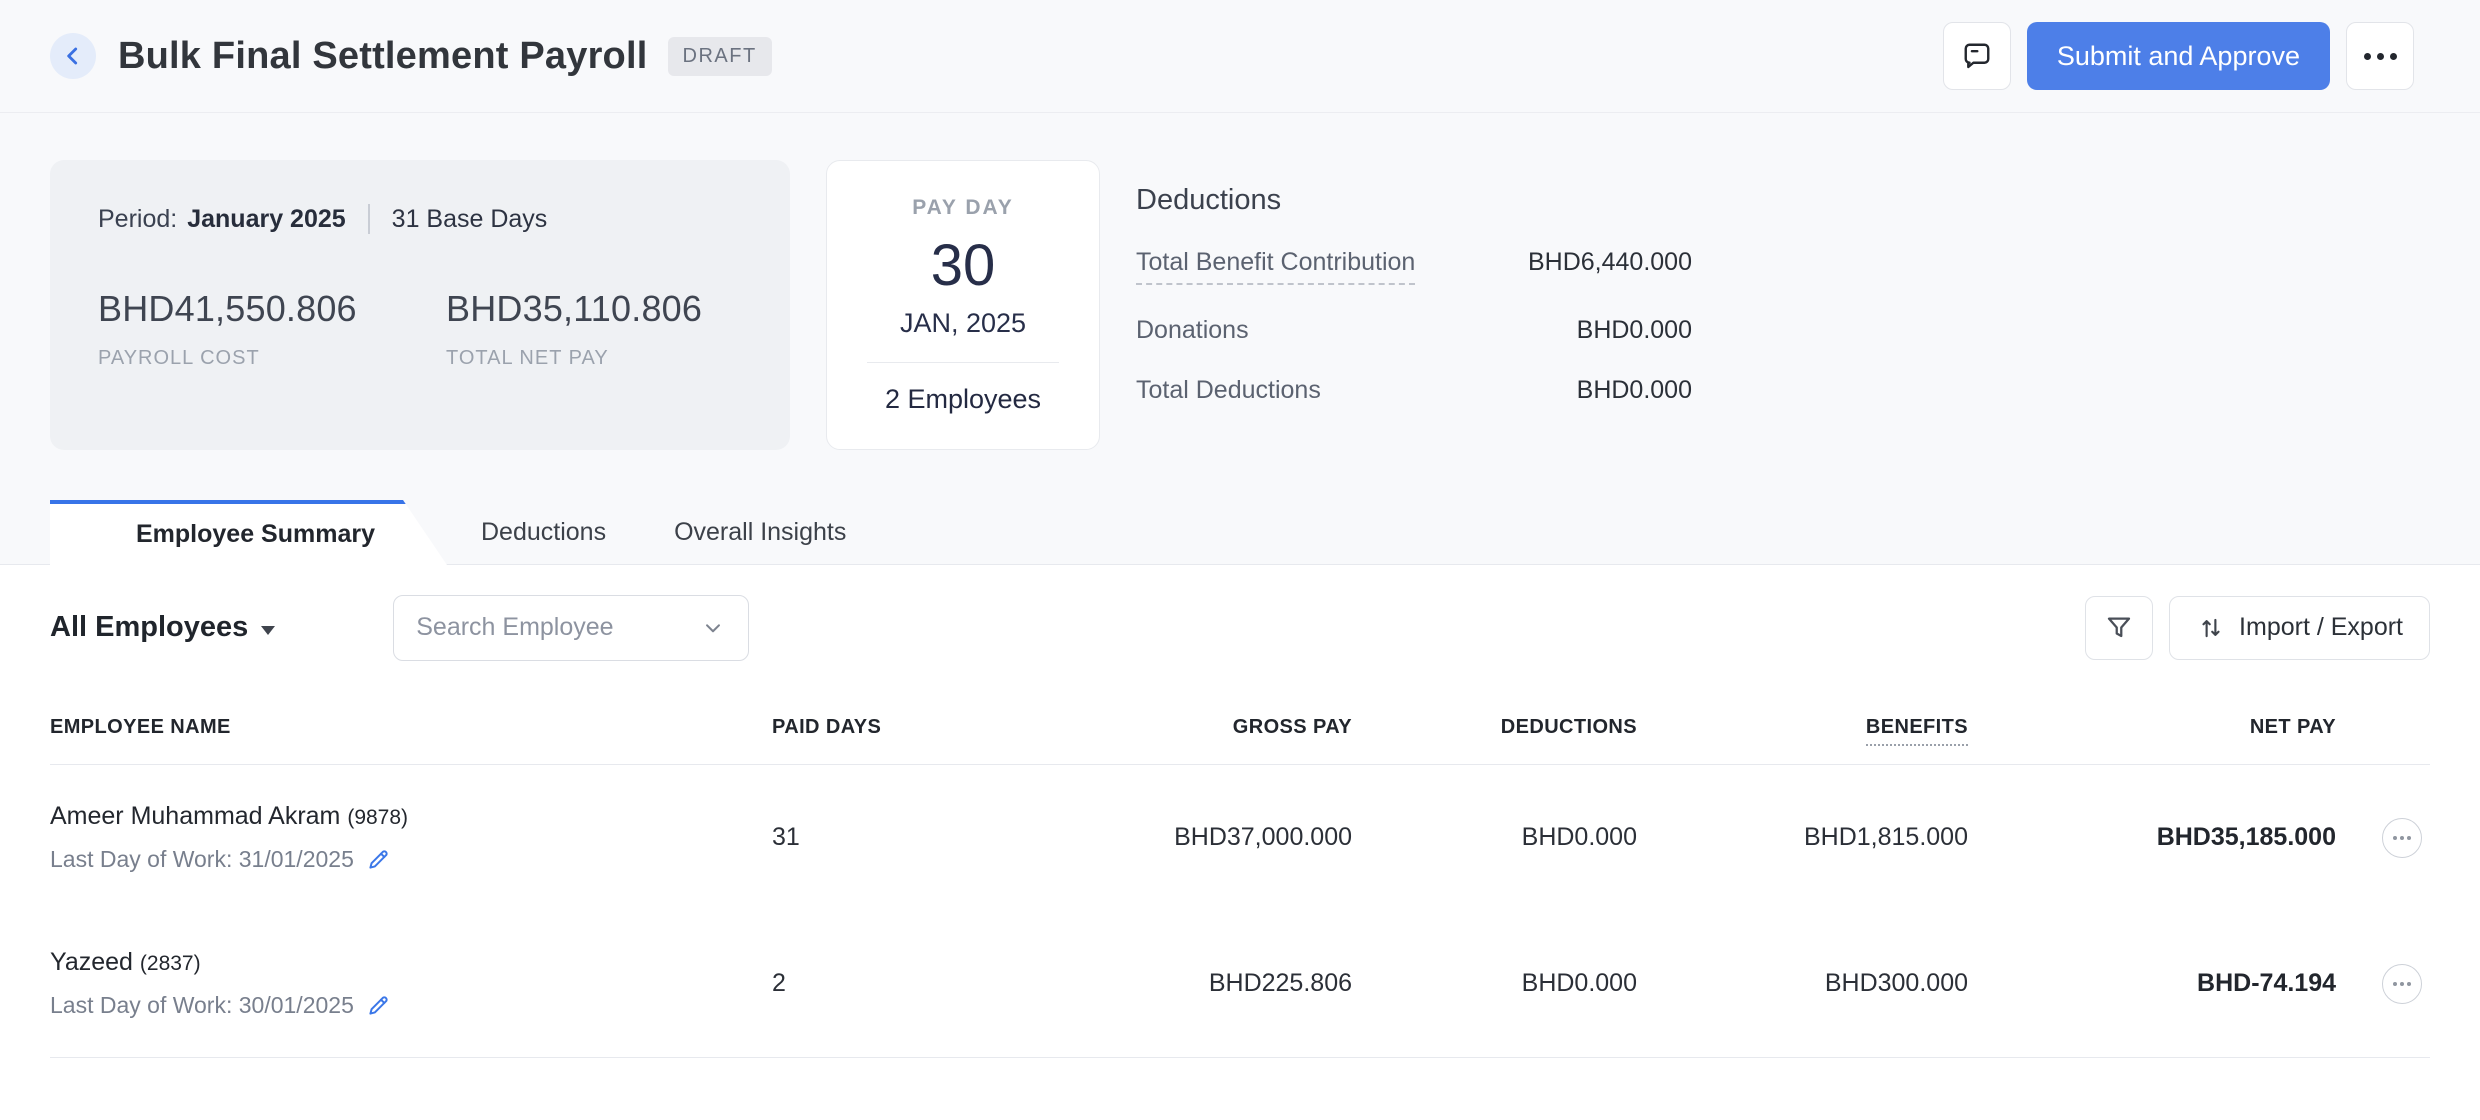  Describe the element at coordinates (2246, 837) in the screenshot. I see `net-pay-value: BHD35,185.000` at that location.